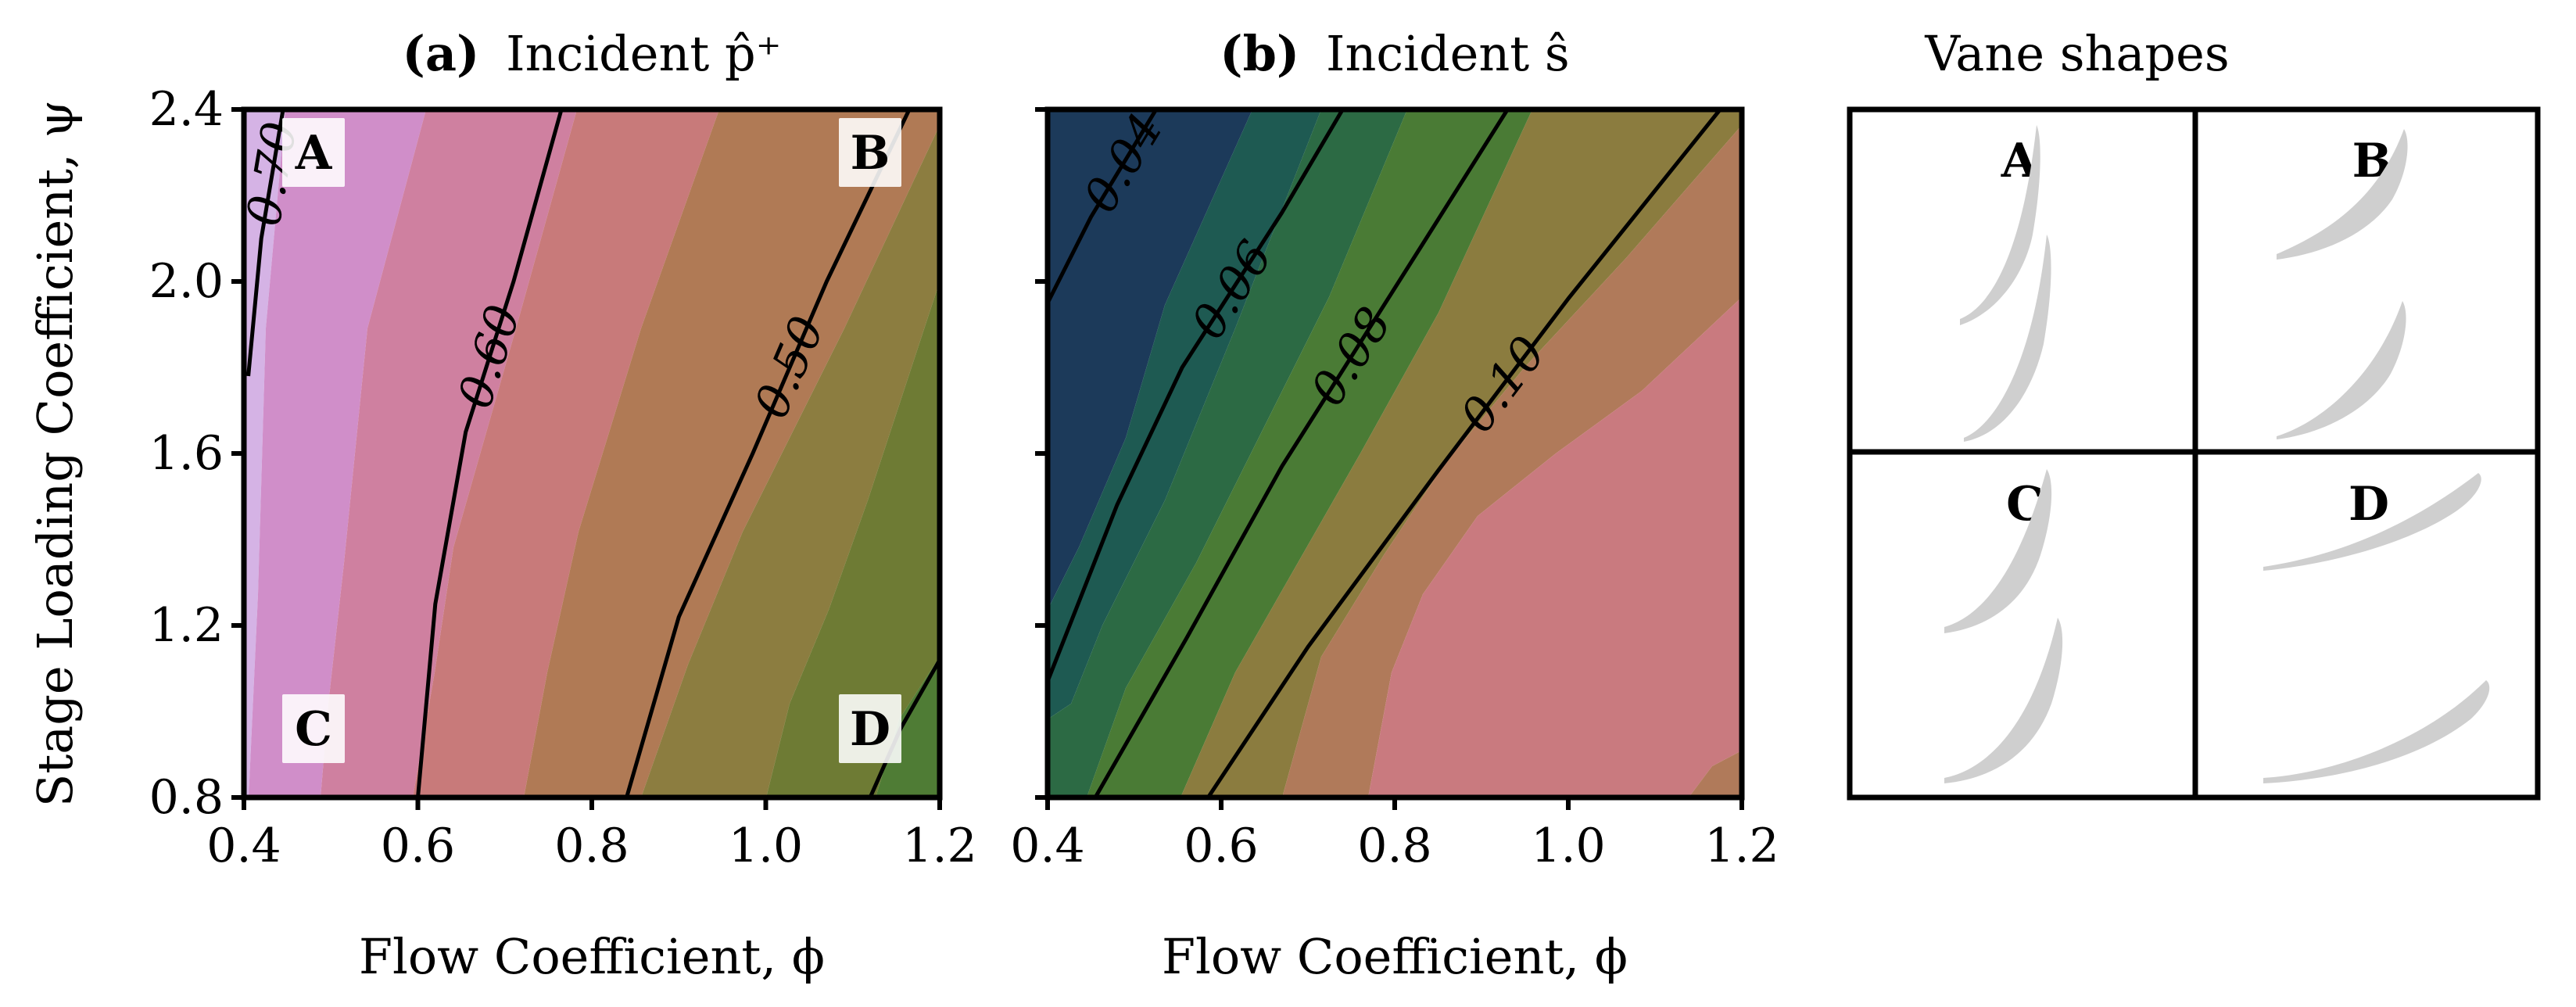 Image resolution: width=2576 pixels, height=1007 pixels. I want to click on panel-b-xtick-label-0-4: 0.4, so click(1047, 846).